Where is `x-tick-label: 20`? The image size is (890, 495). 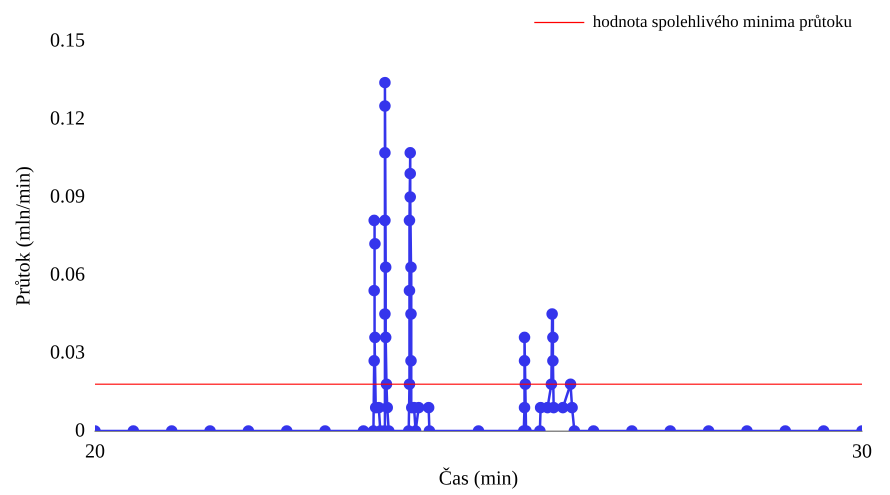
x-tick-label: 20 is located at coordinates (95, 451).